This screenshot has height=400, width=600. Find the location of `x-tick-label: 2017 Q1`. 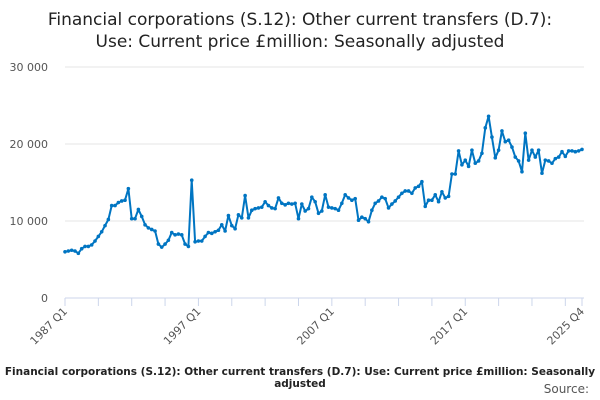

x-tick-label: 2017 Q1 is located at coordinates (449, 326).